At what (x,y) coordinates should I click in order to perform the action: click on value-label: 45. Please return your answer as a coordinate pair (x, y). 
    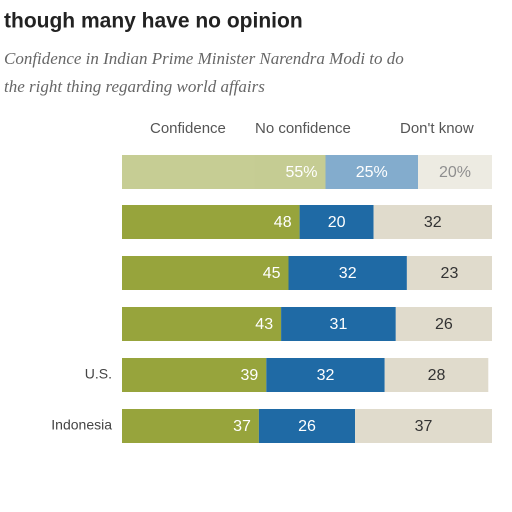
    Looking at the image, I should click on (272, 273).